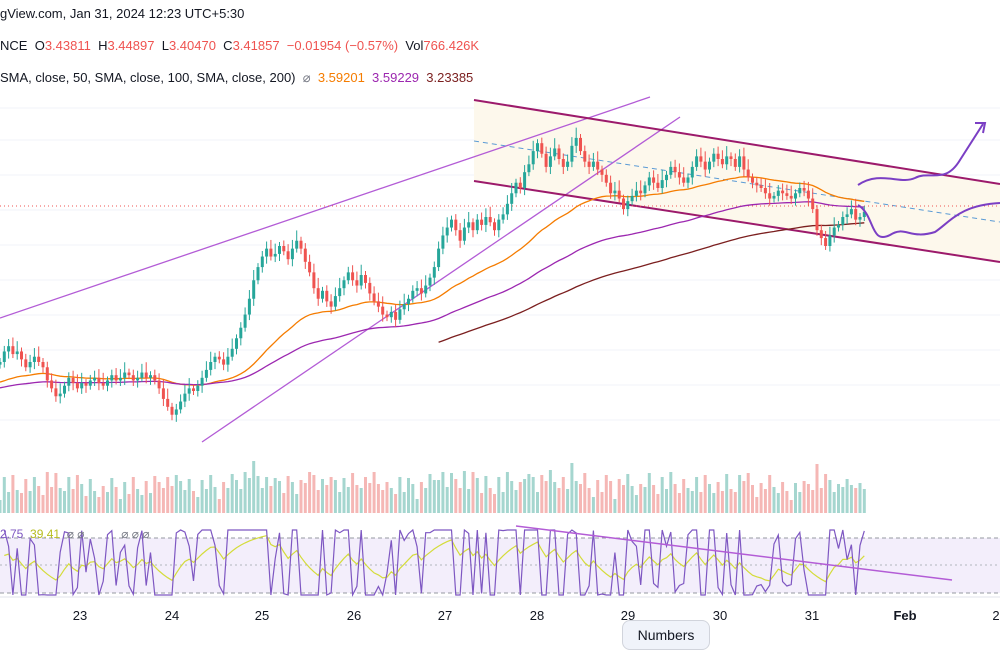 The height and width of the screenshot is (660, 1000). Describe the element at coordinates (736, 221) in the screenshot. I see `channel-lower-line` at that location.